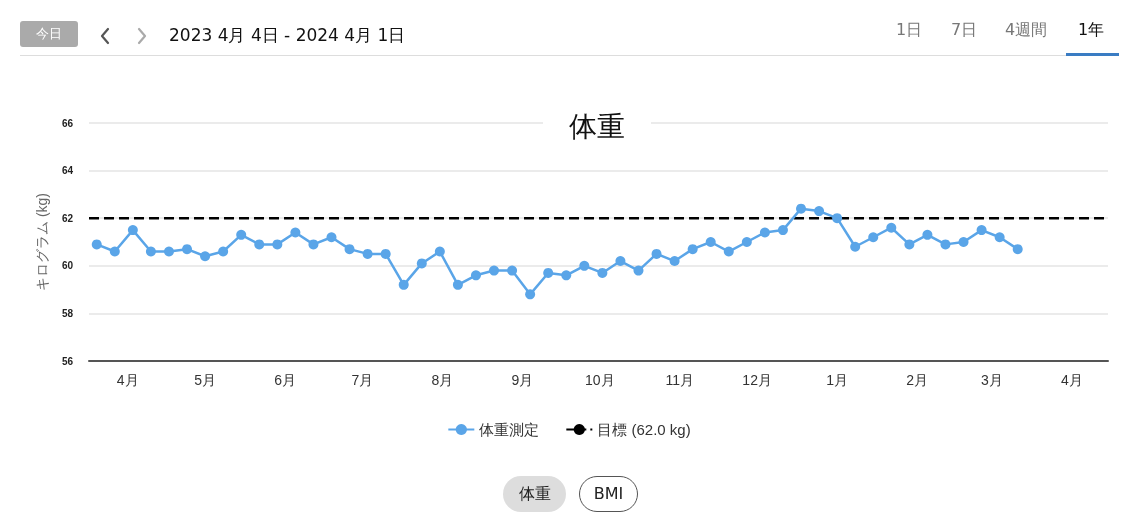 The height and width of the screenshot is (527, 1138). What do you see at coordinates (67, 361) in the screenshot?
I see `y-tick-label: 56` at bounding box center [67, 361].